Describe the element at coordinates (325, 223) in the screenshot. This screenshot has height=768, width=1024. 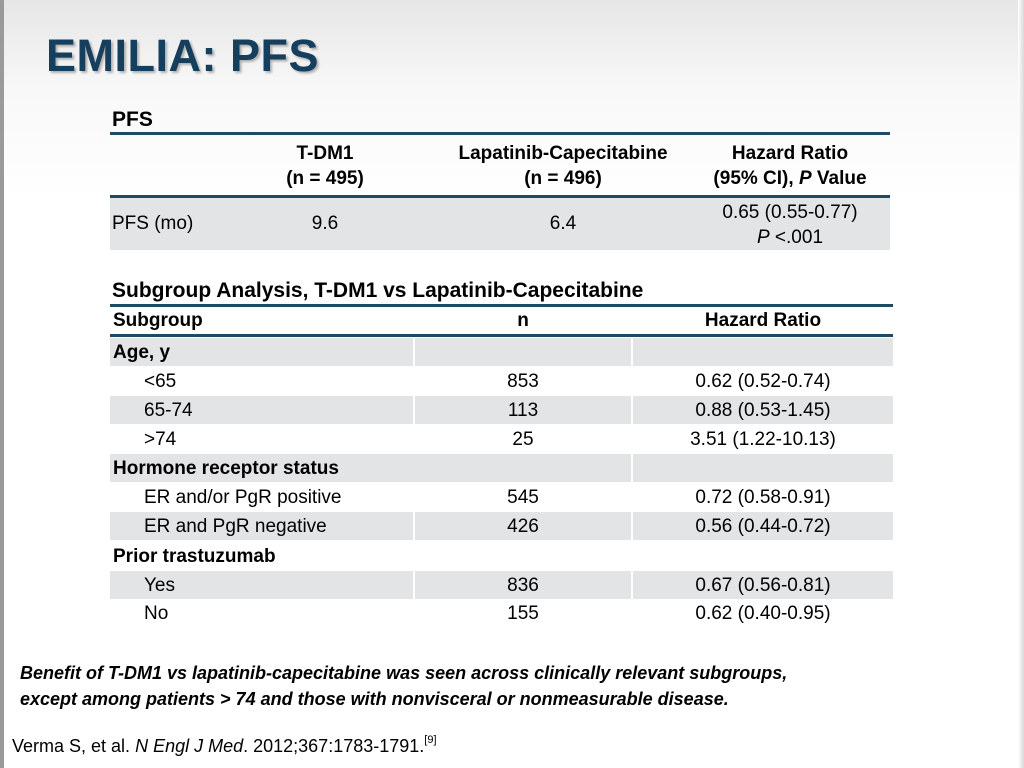
I see `pfs-row-tdm1: 9.6` at that location.